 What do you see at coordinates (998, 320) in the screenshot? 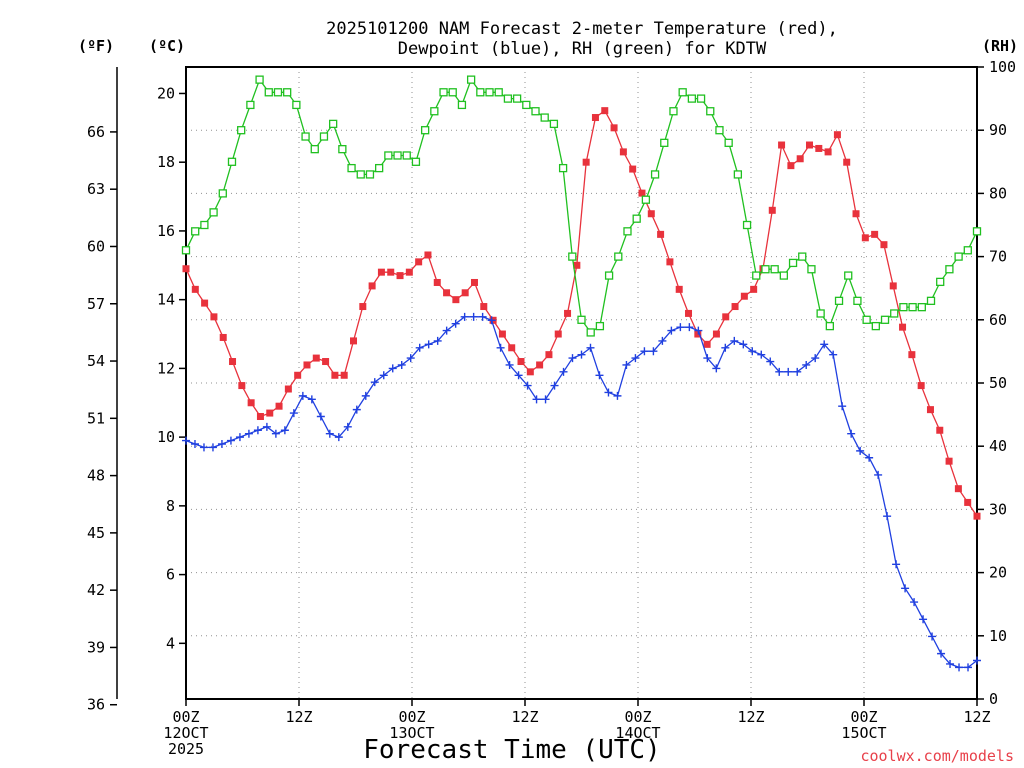
I see `rh-tick-label: 60` at bounding box center [998, 320].